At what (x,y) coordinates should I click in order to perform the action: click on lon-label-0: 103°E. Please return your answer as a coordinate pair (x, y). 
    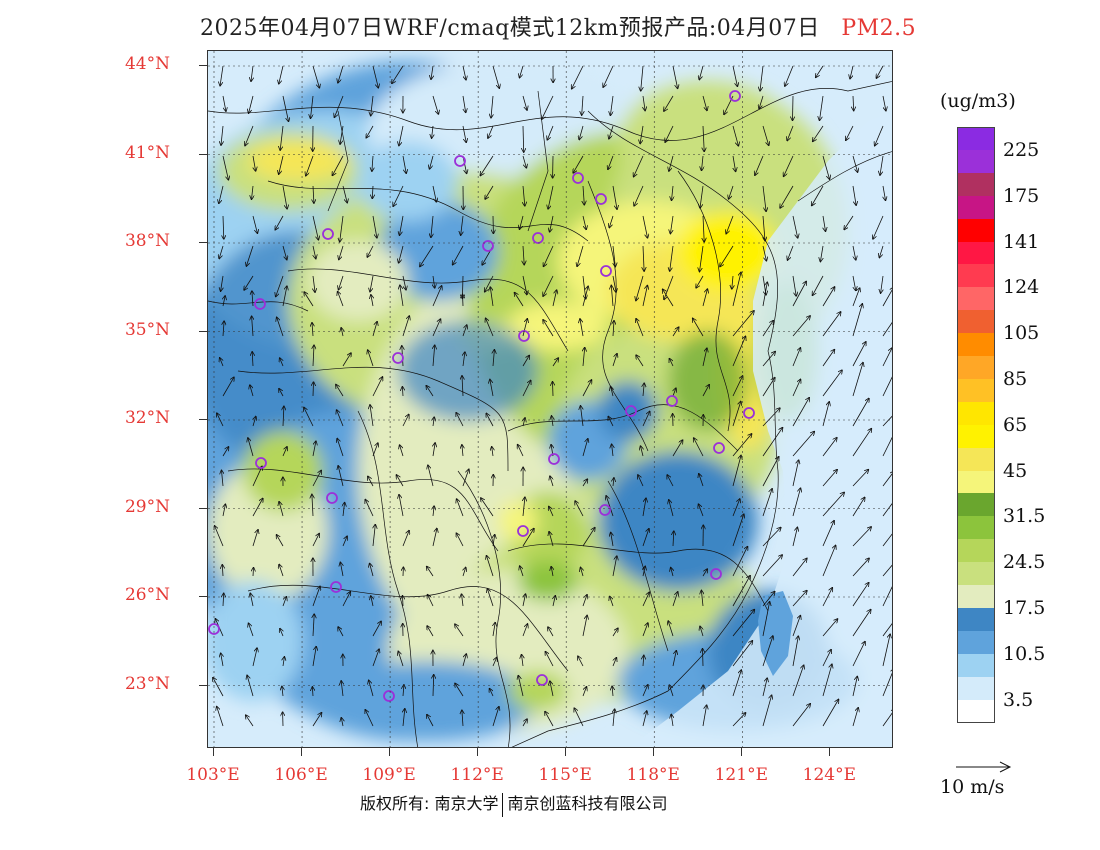
    Looking at the image, I should click on (213, 775).